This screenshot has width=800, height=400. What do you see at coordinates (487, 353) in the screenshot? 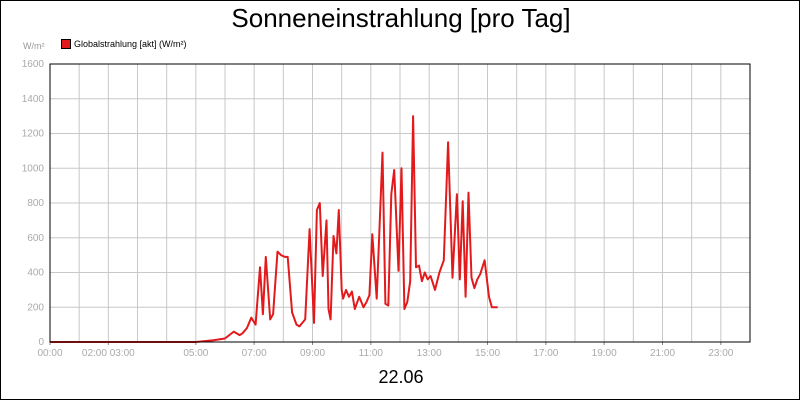
I see `x-tick-label: 15:00` at bounding box center [487, 353].